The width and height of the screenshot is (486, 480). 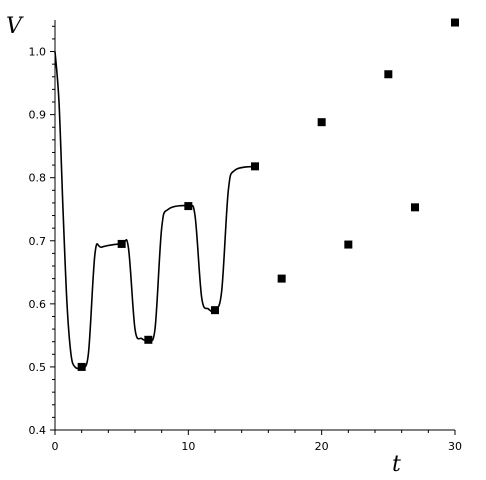 I want to click on x-tick-label: 0, so click(x=55, y=446).